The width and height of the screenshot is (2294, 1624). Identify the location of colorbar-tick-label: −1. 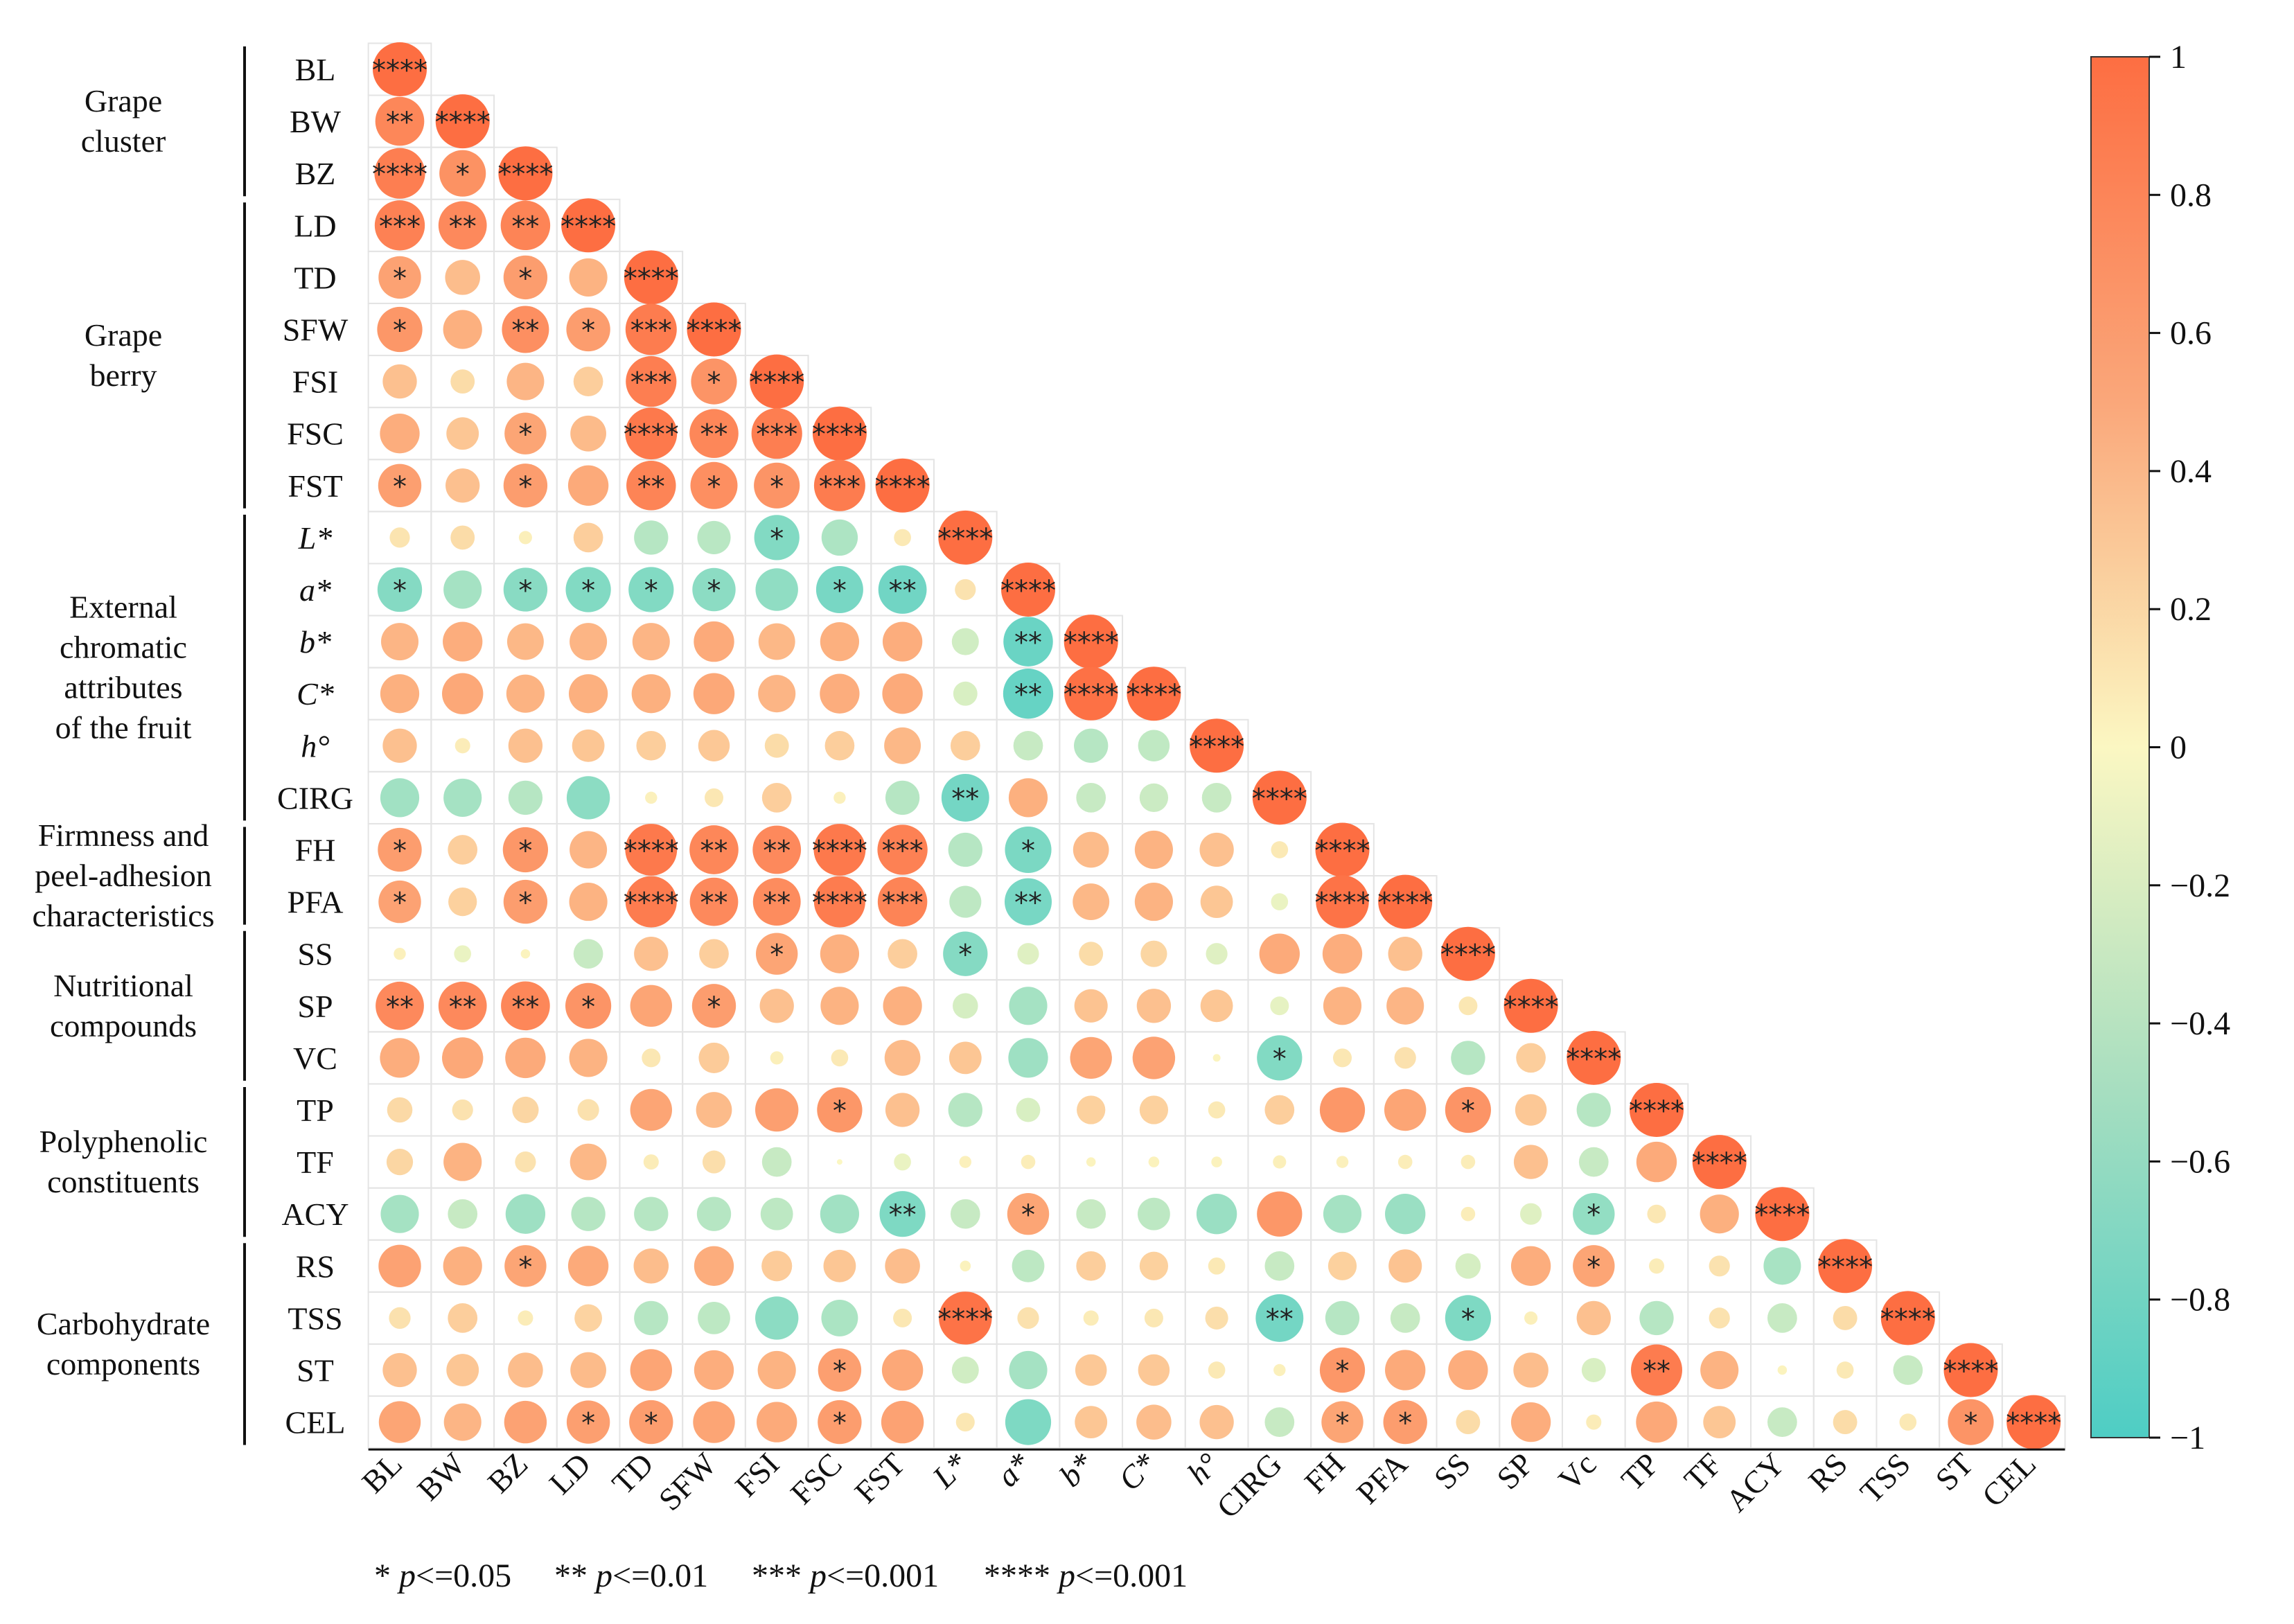
(2187, 1438).